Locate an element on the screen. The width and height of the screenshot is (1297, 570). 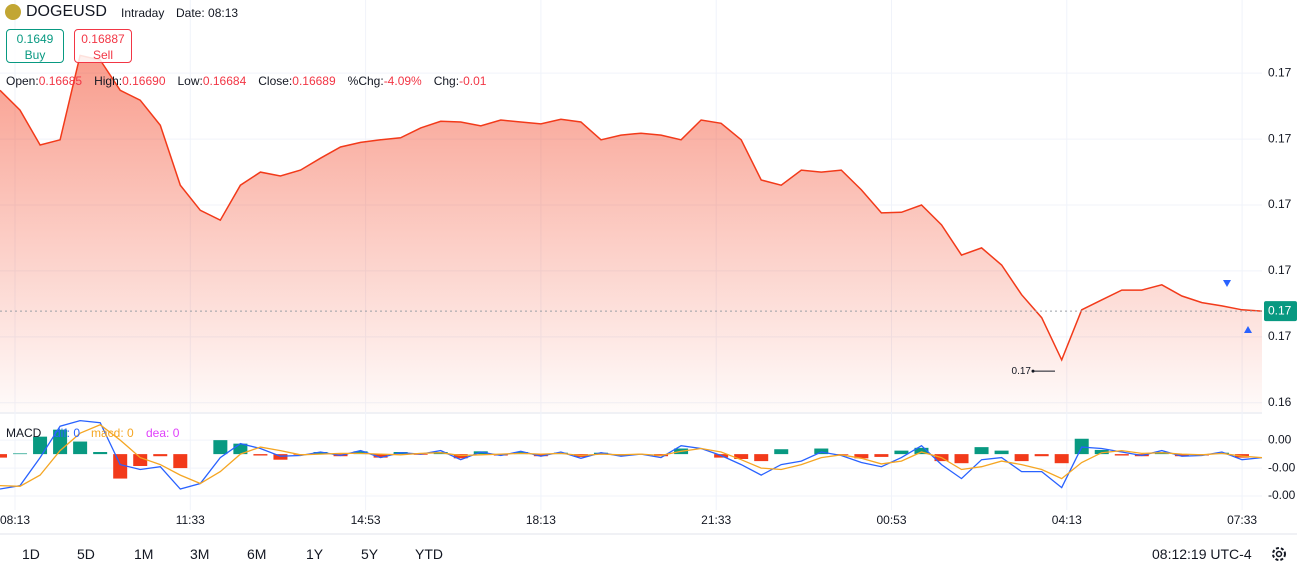
date: Date: 08:13 is located at coordinates (207, 13).